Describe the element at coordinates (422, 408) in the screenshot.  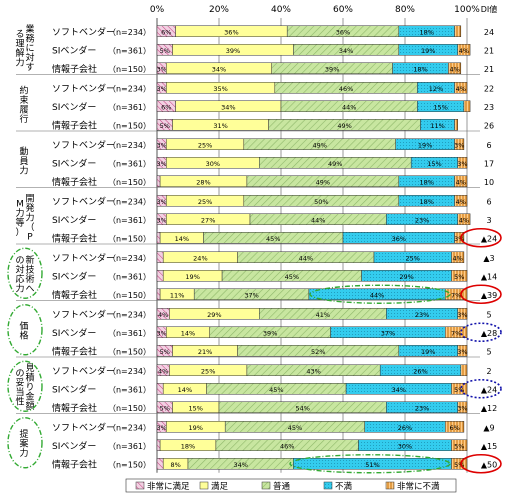
I see `data-label: 23%` at that location.